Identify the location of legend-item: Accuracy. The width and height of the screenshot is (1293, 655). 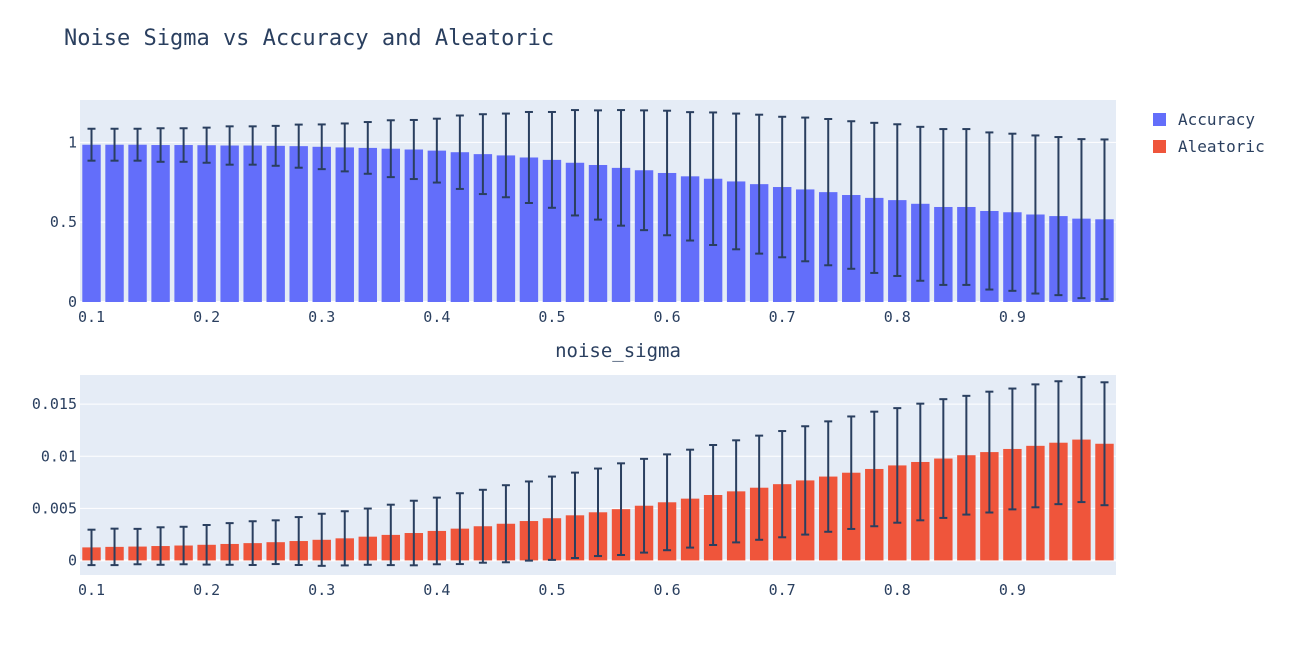
(1204, 119).